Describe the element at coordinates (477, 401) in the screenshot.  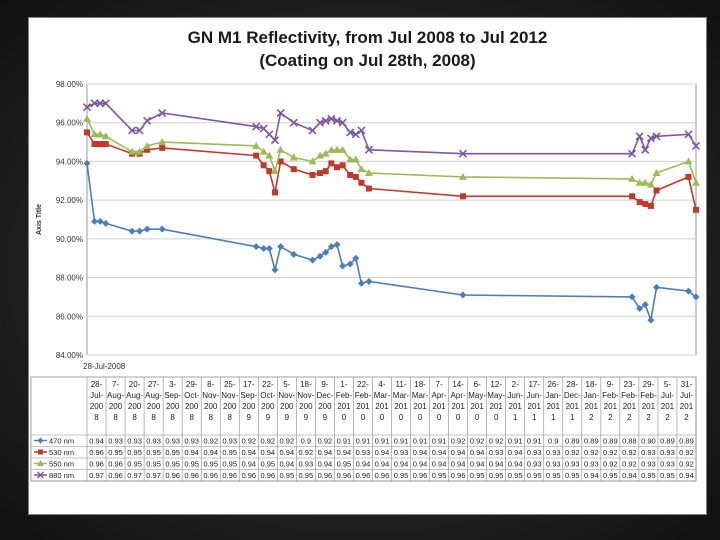
I see `table-header-20: 6-May-201 0` at that location.